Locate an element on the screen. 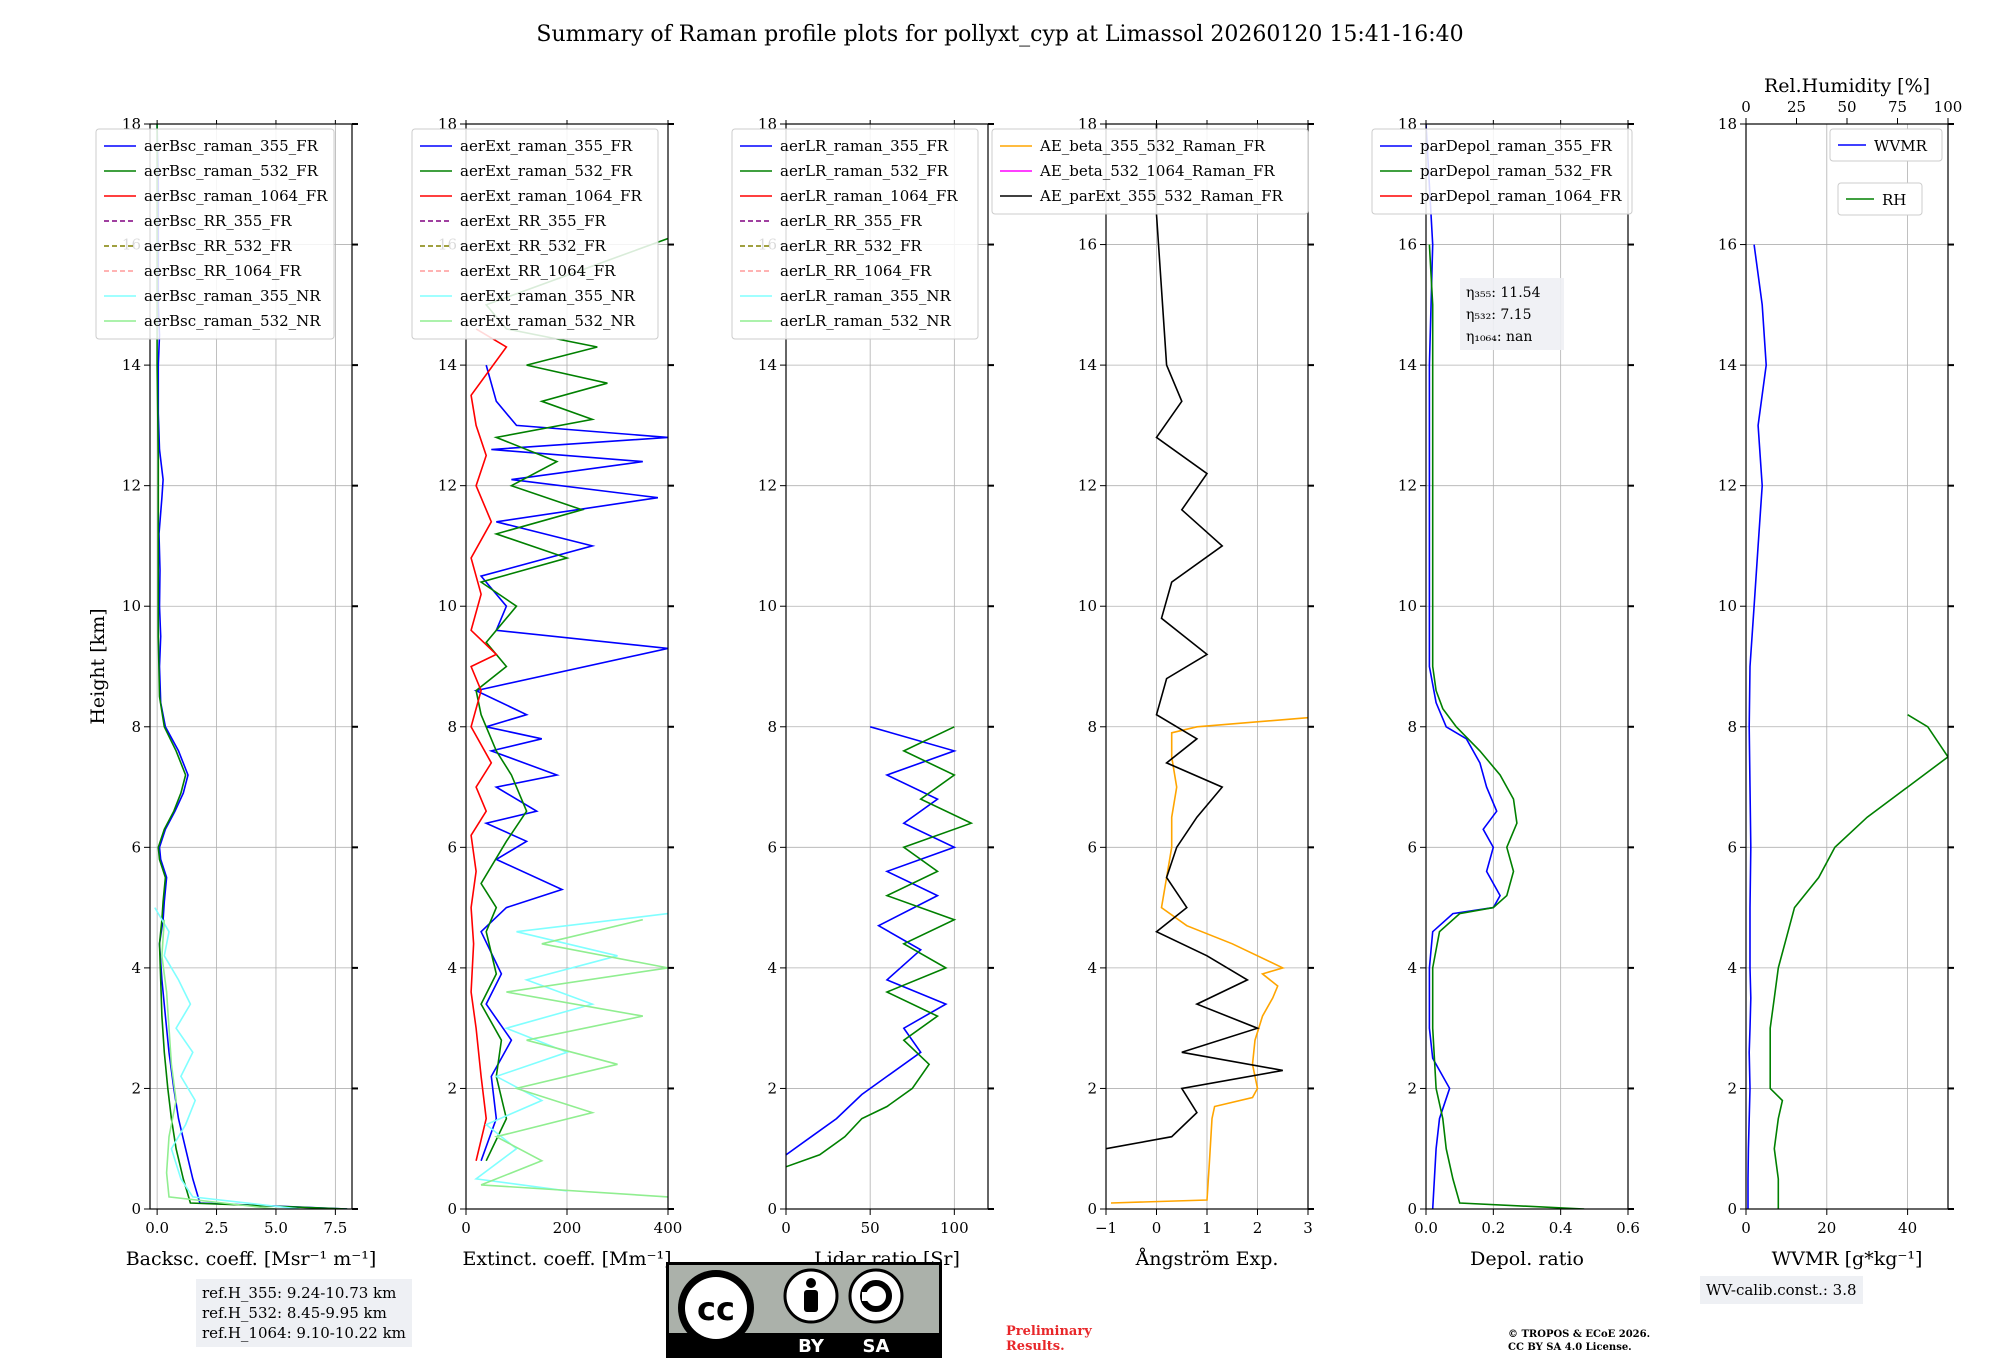  legend-label: aerExt_RR_1064_FR is located at coordinates (538, 271).